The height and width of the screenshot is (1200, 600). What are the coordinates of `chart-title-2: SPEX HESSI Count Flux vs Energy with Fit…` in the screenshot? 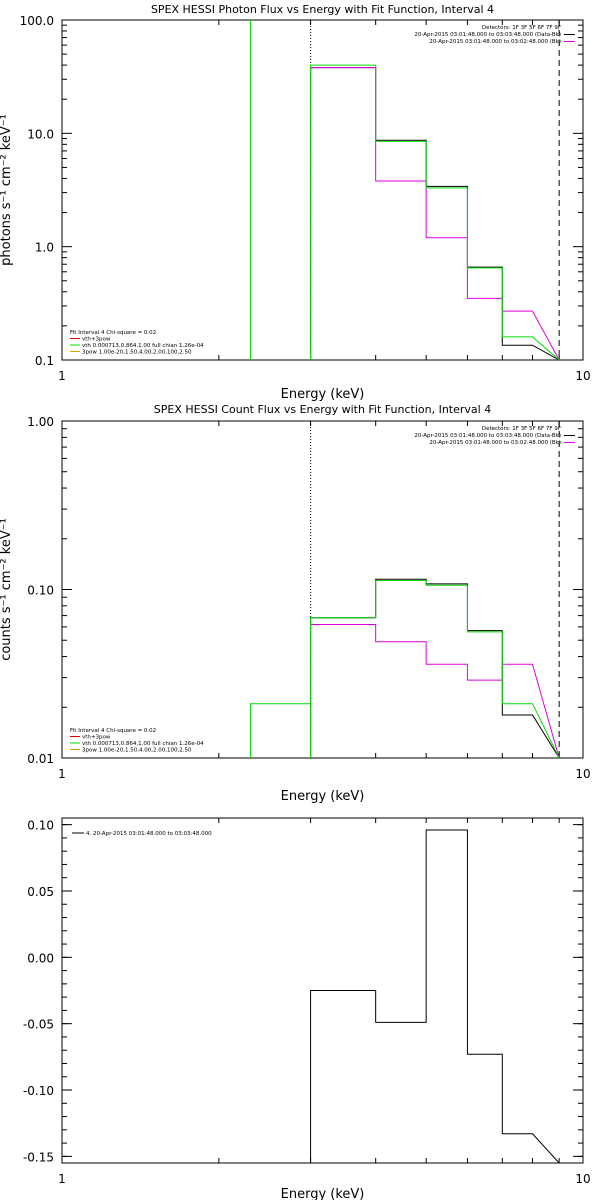 It's located at (322, 409).